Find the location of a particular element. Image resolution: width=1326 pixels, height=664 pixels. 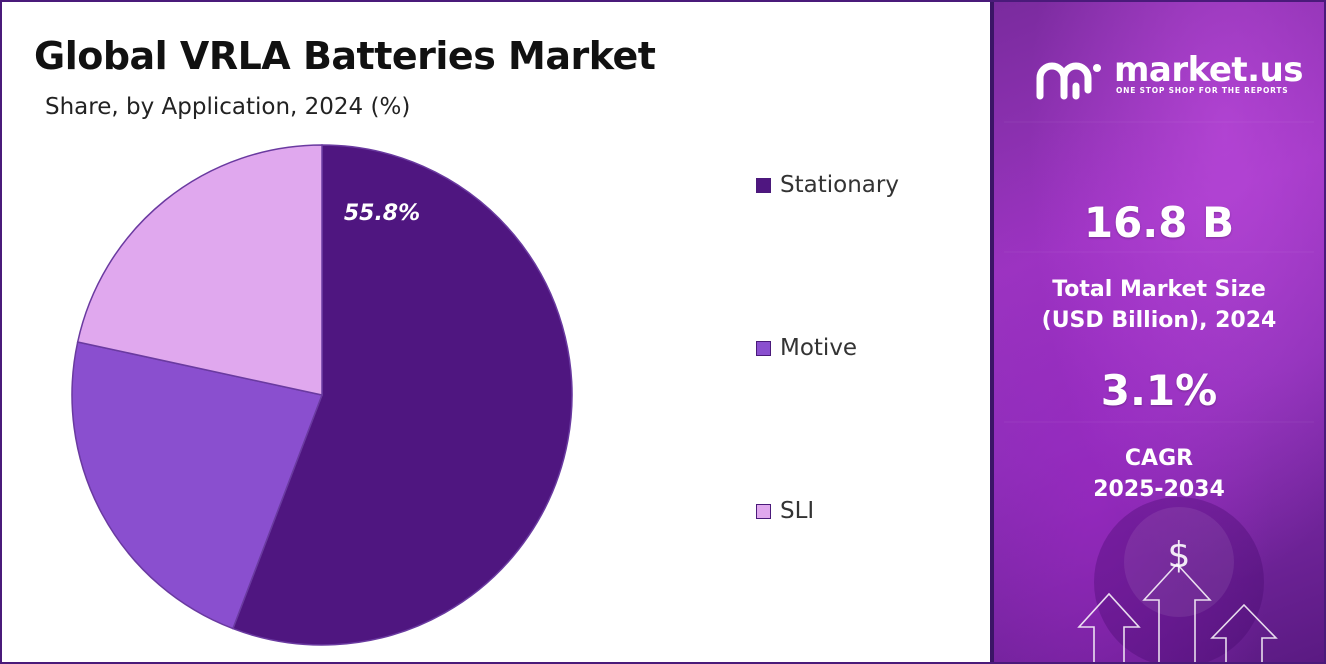

pie-slice-sli is located at coordinates (199, 270).